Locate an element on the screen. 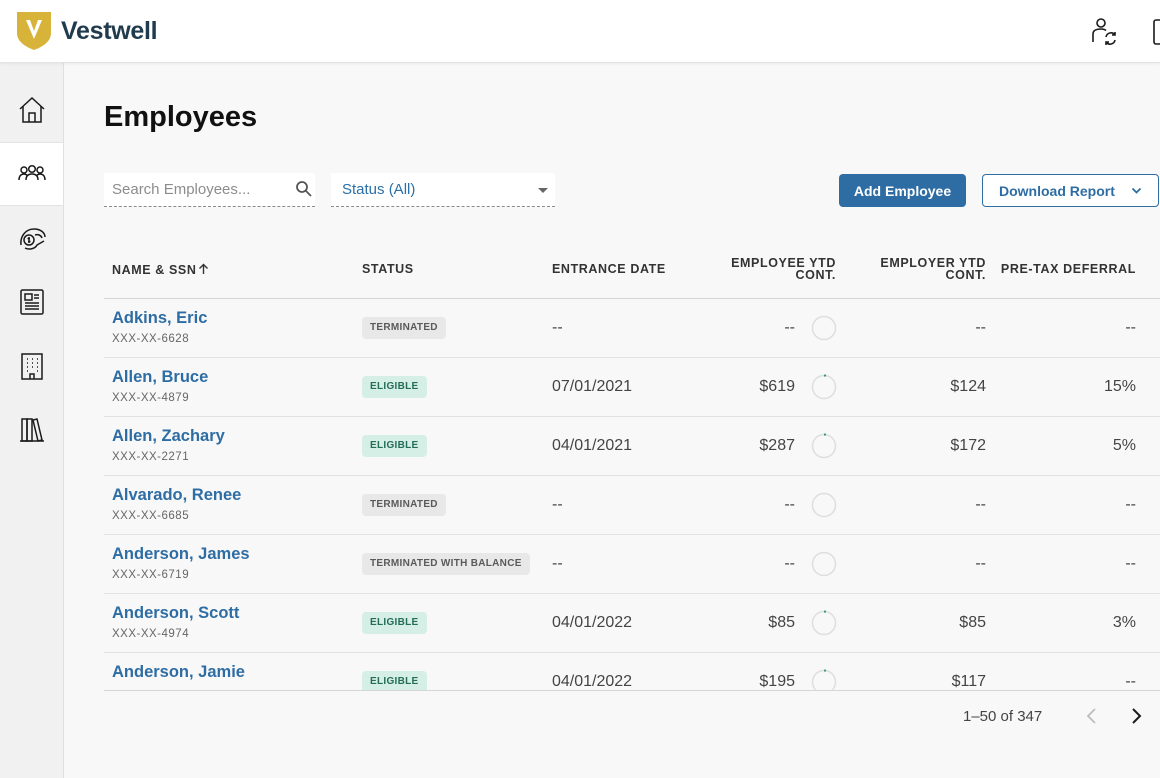  column-header-name: NAME & SSN is located at coordinates (160, 269).